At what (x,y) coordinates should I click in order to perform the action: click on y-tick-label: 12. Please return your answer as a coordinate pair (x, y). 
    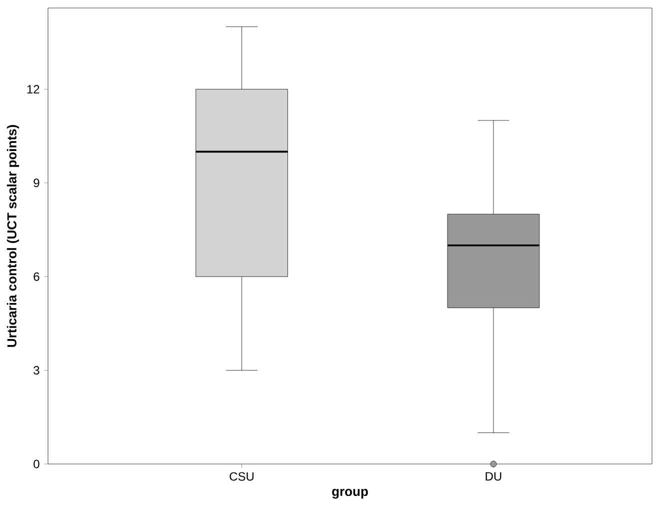
    Looking at the image, I should click on (33, 89).